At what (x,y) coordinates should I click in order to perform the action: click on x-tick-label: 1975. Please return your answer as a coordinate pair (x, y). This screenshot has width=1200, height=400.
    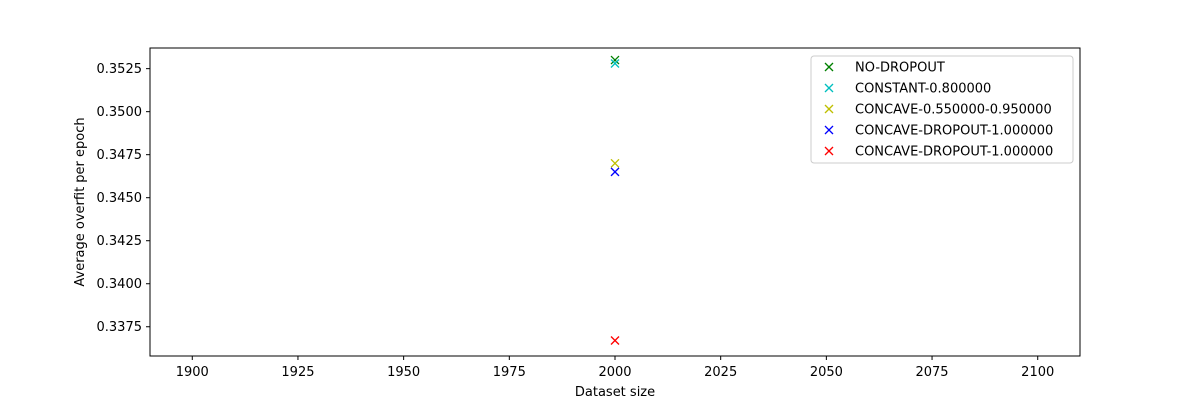
    Looking at the image, I should click on (509, 372).